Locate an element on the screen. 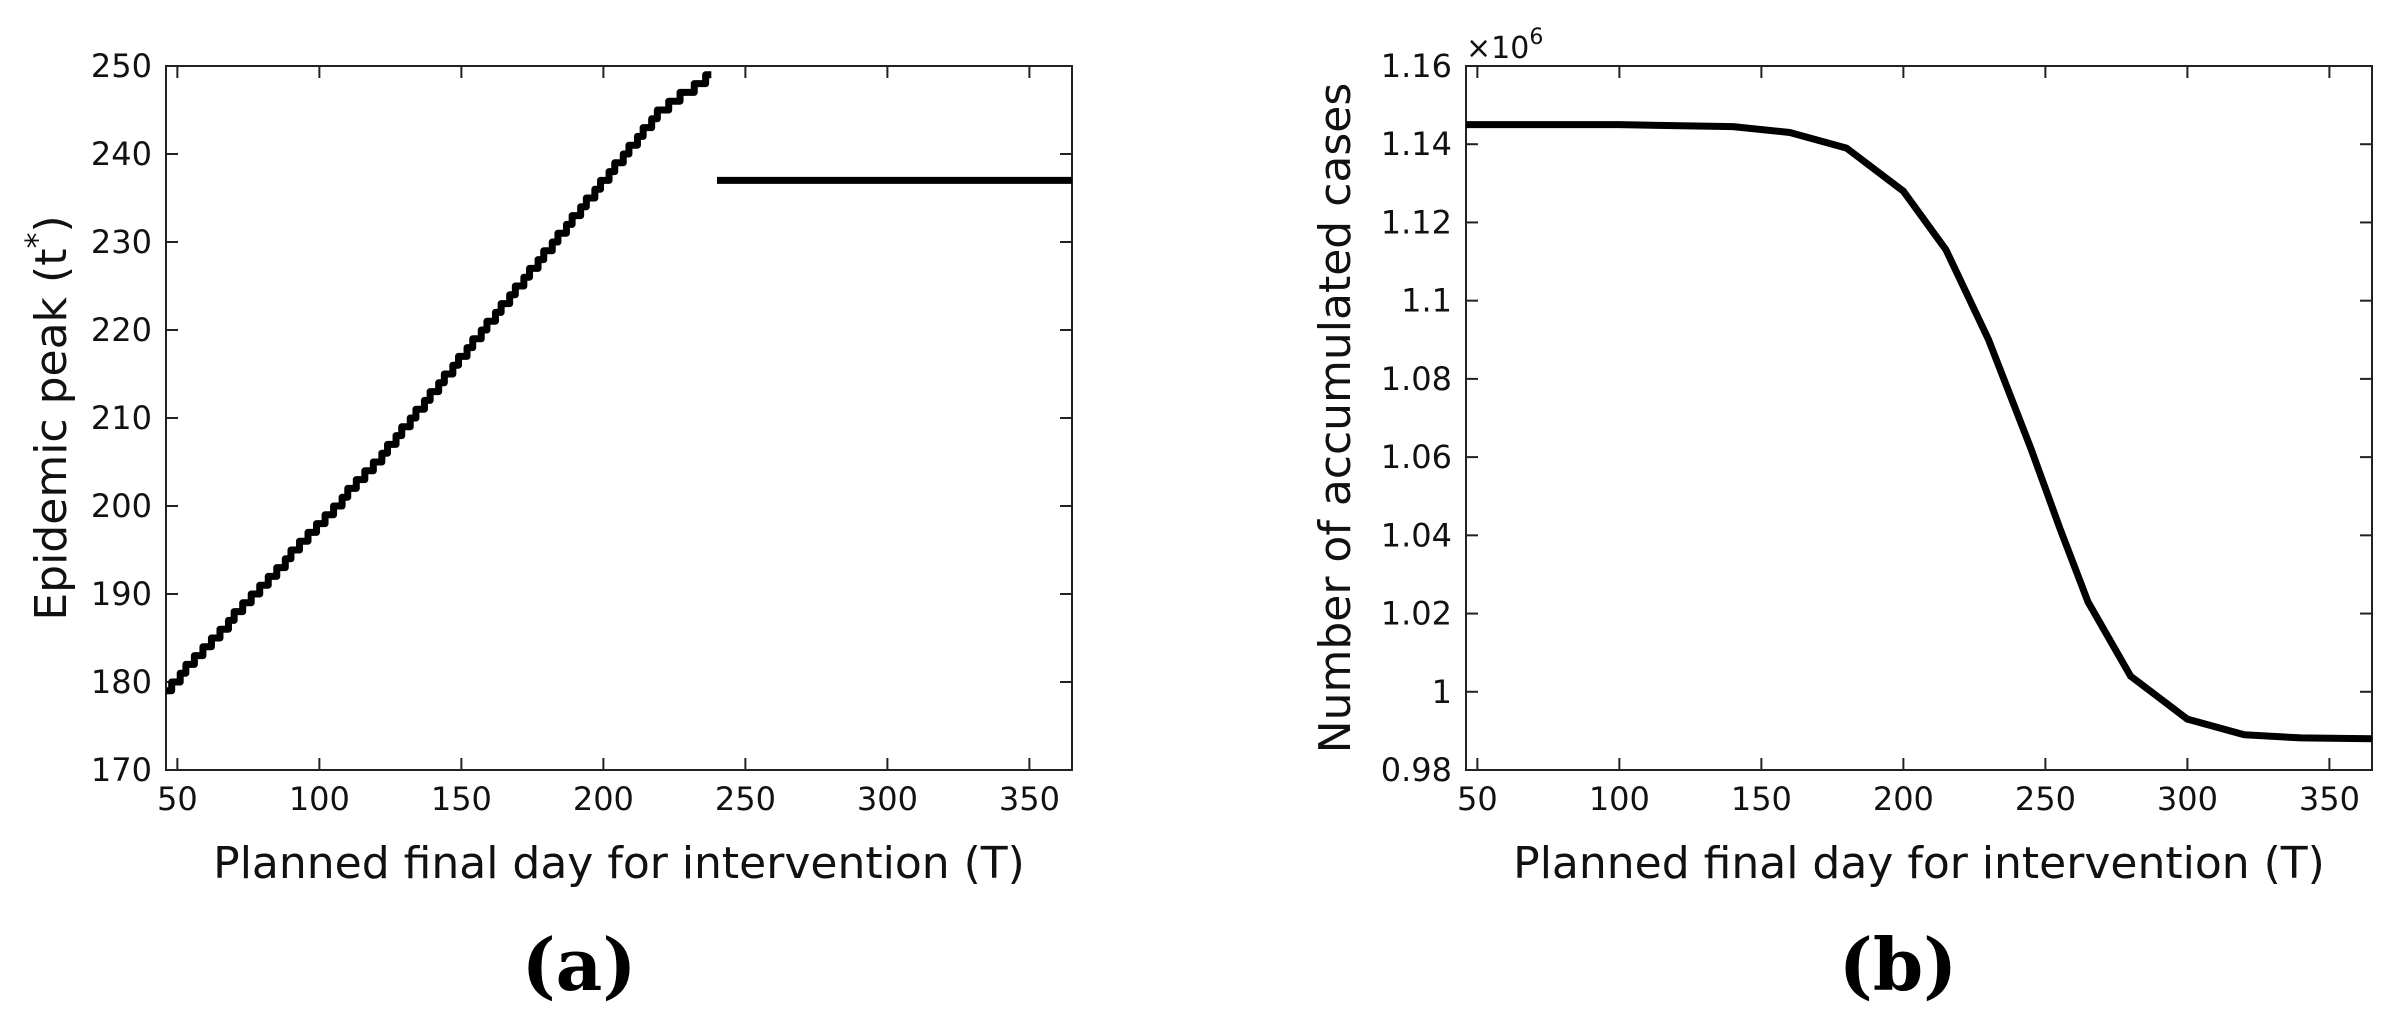 The image size is (2392, 1010). y-axis-label-a: Epidemic peak (t*) is located at coordinates (47, 417).